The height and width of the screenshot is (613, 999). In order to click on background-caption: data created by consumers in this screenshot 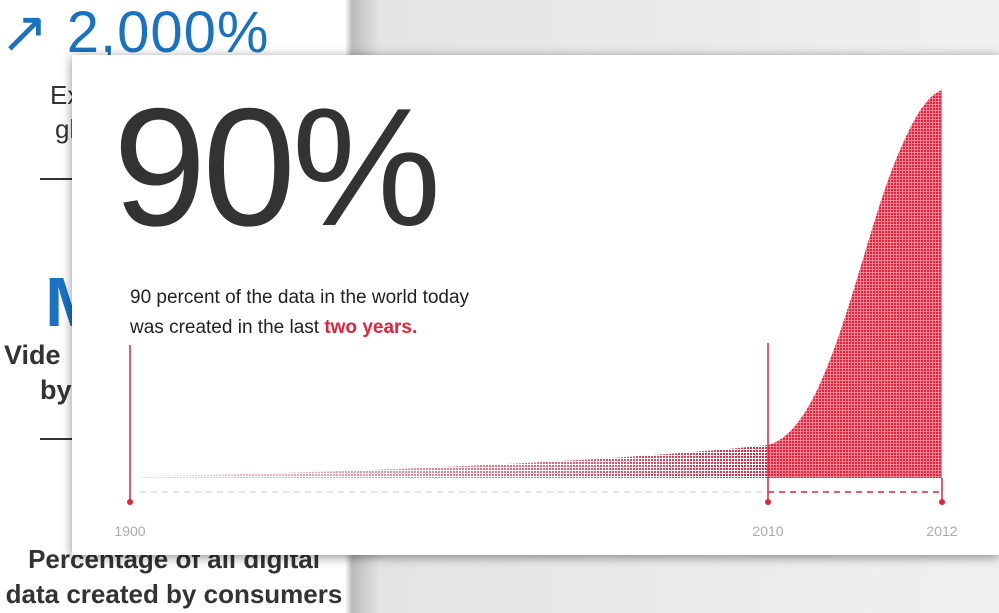, I will do `click(174, 594)`.